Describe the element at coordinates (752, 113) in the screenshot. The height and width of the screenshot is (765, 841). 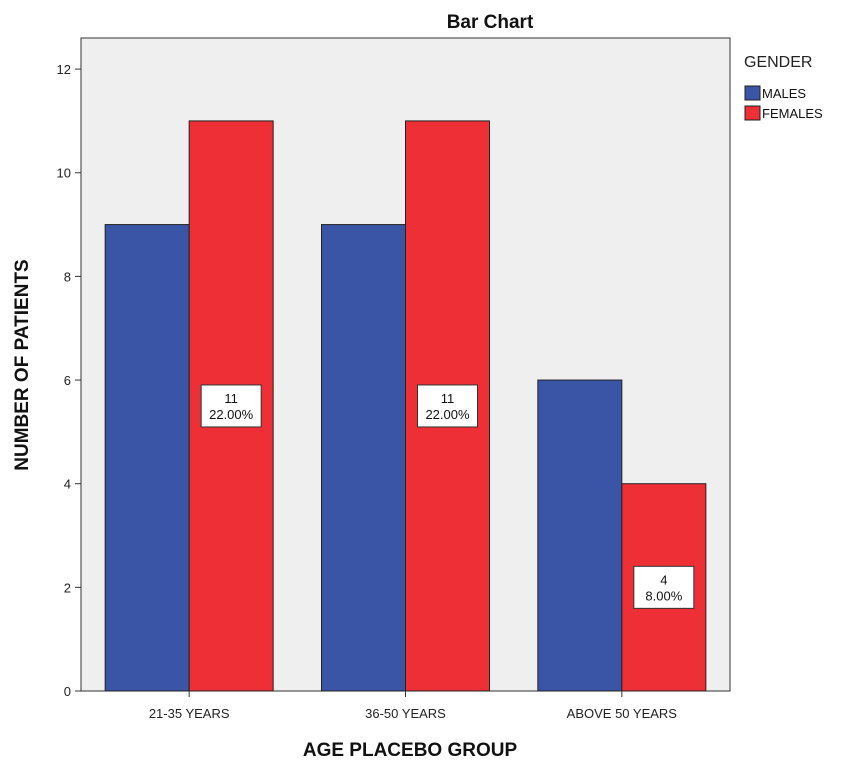
I see `legend-swatch-females` at that location.